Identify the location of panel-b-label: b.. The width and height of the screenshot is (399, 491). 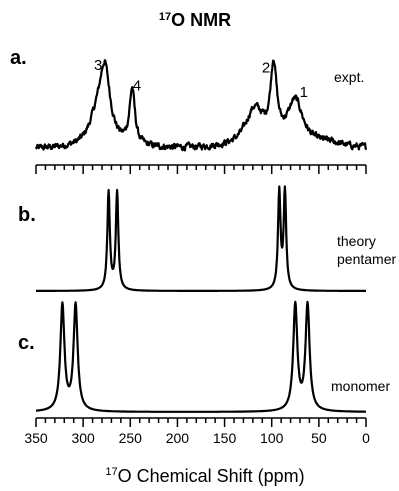
(27, 215).